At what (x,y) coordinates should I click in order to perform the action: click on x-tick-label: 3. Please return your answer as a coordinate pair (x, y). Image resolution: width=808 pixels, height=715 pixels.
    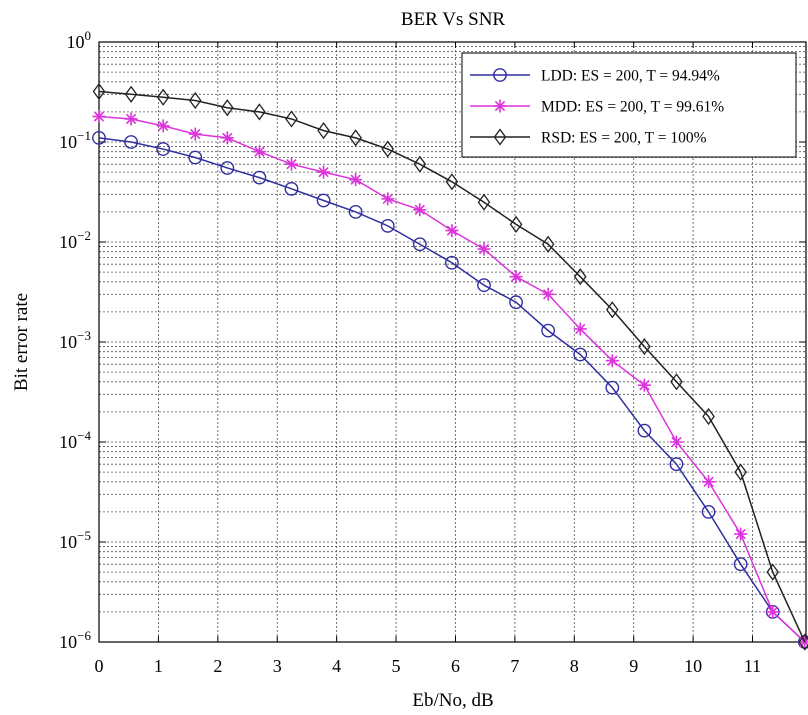
    Looking at the image, I should click on (277, 666).